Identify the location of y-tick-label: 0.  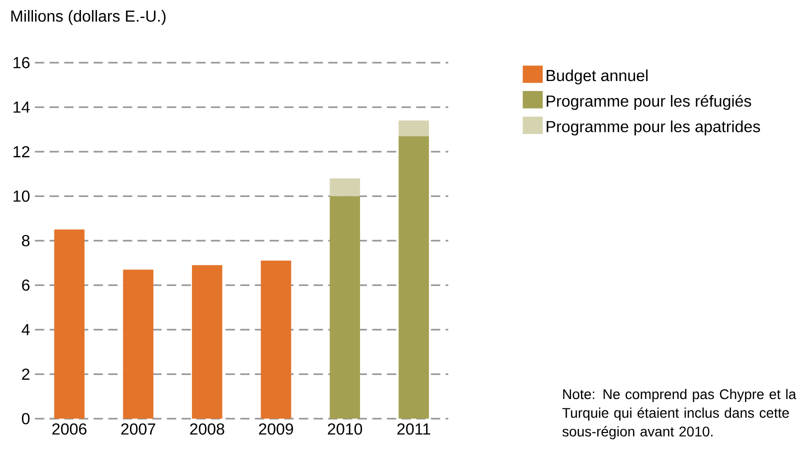
(26, 418).